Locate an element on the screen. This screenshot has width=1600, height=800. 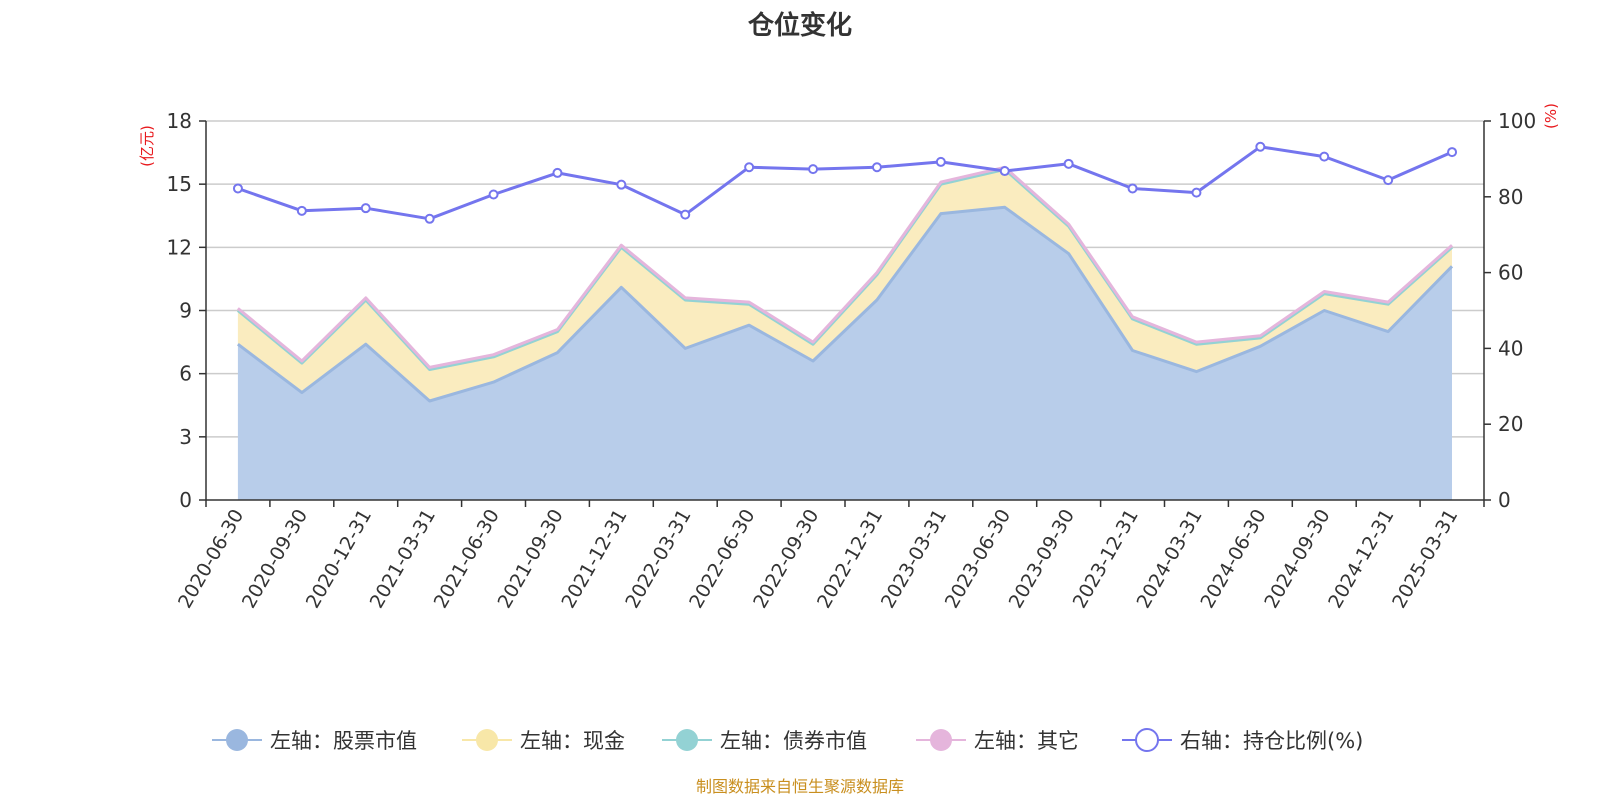
x-axis-tick-label: 2025-03-31 is located at coordinates (1425, 559).